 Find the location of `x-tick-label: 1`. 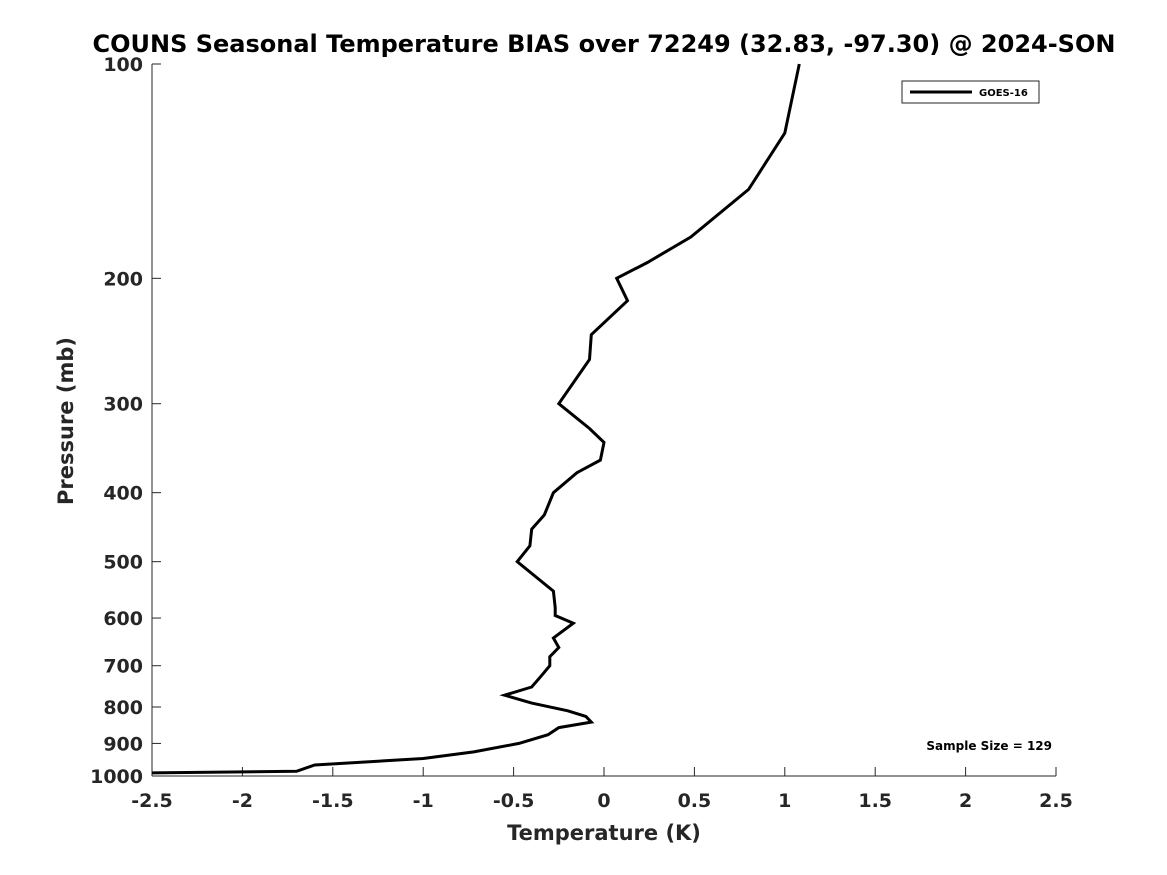

x-tick-label: 1 is located at coordinates (784, 801).